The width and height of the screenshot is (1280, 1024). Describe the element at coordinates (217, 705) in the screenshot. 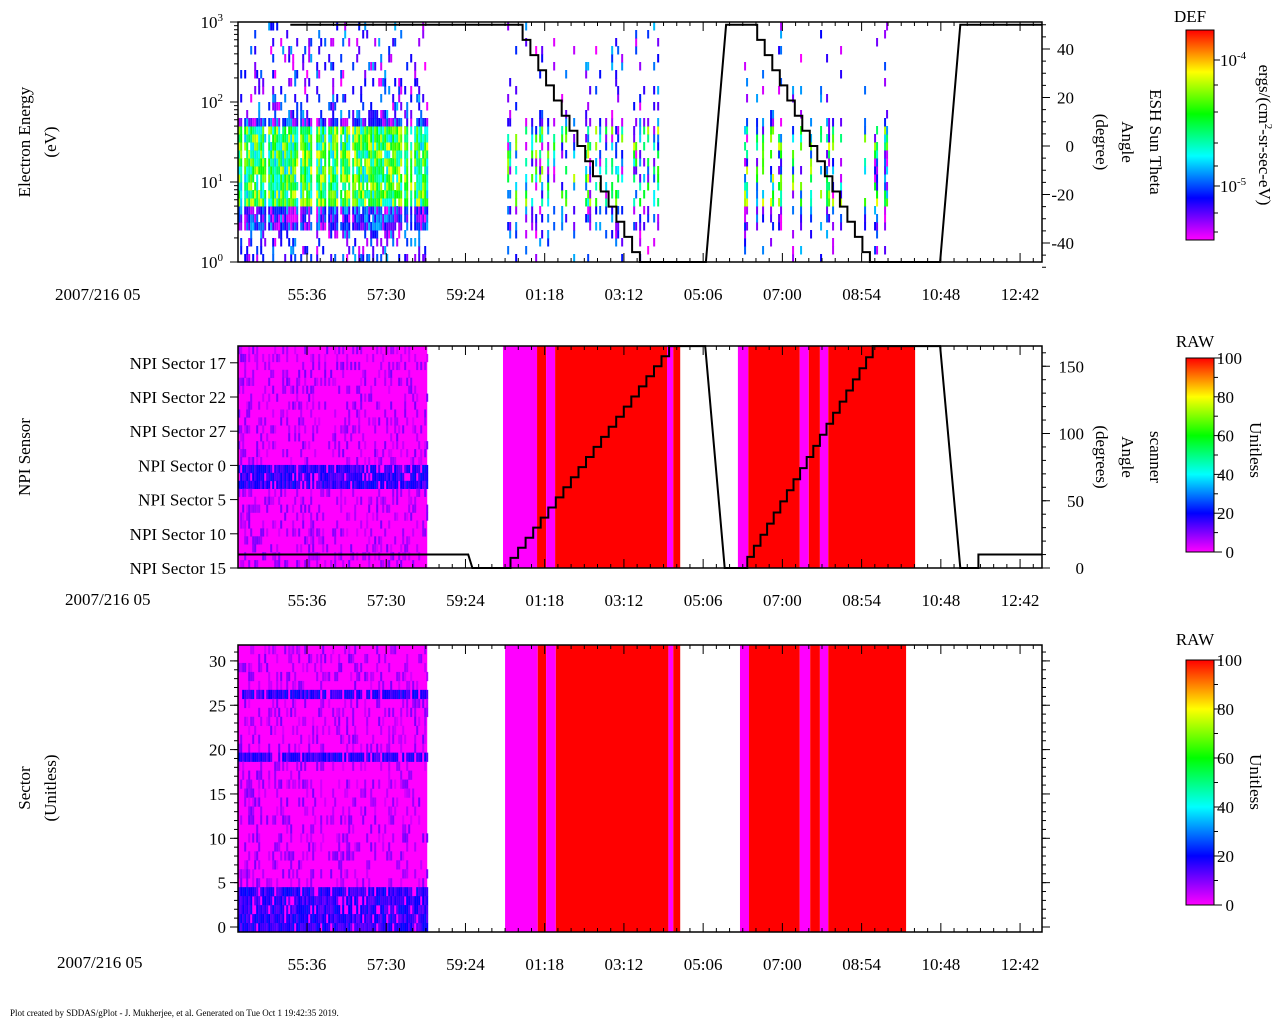

I see `y-tick-label: 25` at that location.